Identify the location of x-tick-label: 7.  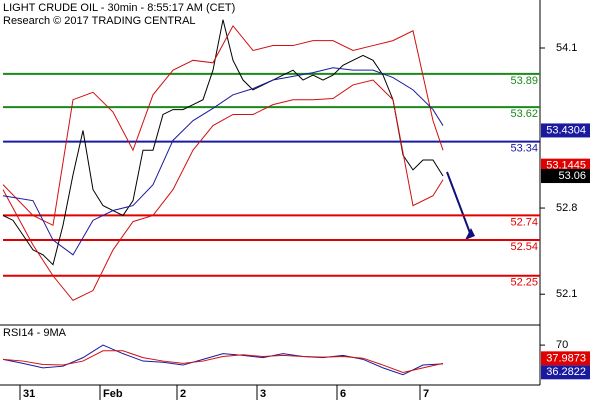
(426, 394).